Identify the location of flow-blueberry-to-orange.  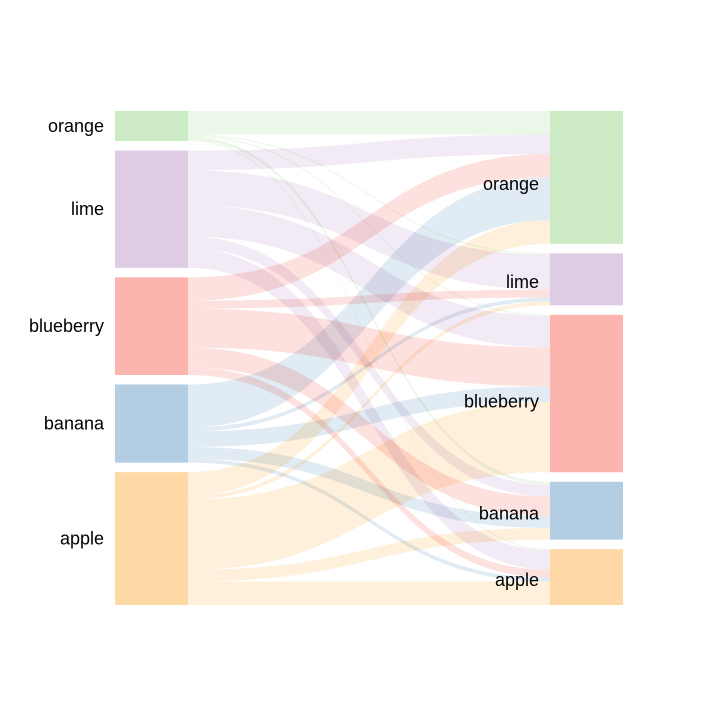
(369, 227).